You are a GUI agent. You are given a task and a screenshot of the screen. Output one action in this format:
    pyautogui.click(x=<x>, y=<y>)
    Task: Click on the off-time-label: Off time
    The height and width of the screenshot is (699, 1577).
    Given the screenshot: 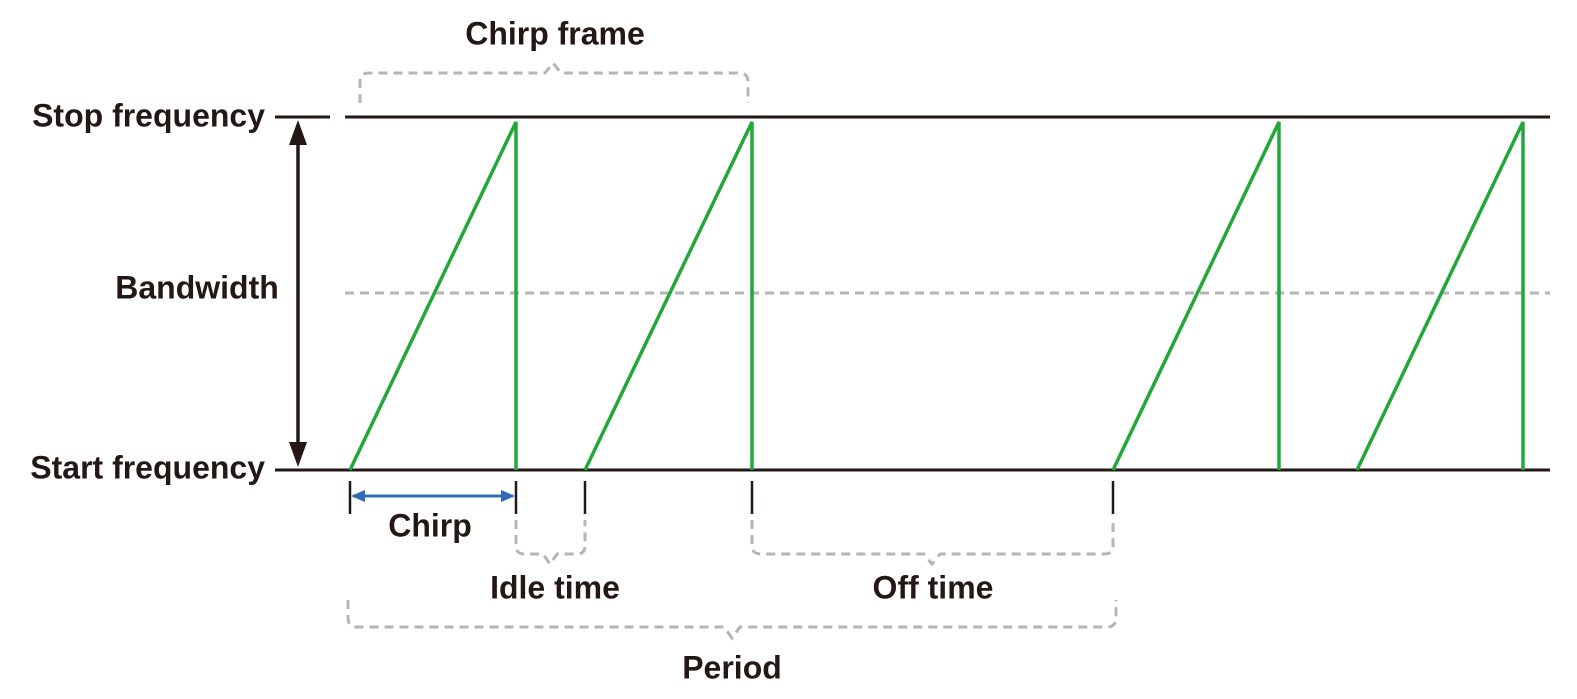 What is the action you would take?
    pyautogui.click(x=933, y=587)
    